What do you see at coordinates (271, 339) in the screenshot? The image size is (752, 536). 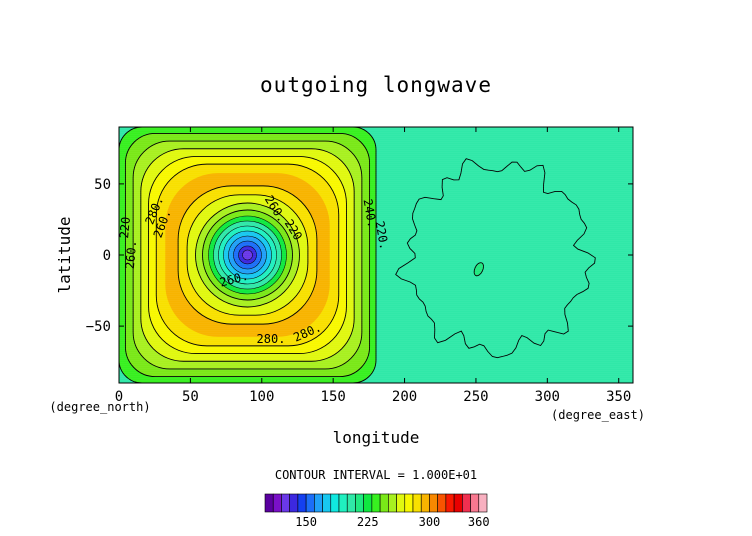 I see `contour-label: 280.` at bounding box center [271, 339].